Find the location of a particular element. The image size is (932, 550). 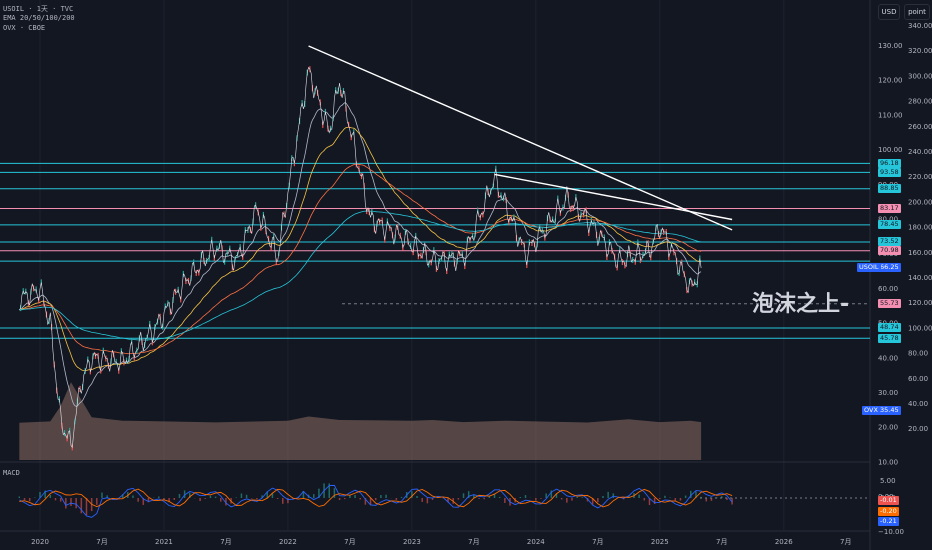

ovx-tick-label: 40.00 is located at coordinates (918, 404).